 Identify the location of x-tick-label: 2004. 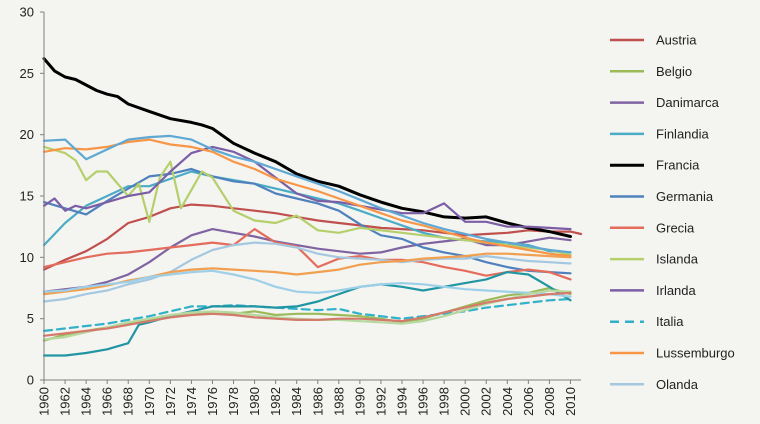
(507, 401).